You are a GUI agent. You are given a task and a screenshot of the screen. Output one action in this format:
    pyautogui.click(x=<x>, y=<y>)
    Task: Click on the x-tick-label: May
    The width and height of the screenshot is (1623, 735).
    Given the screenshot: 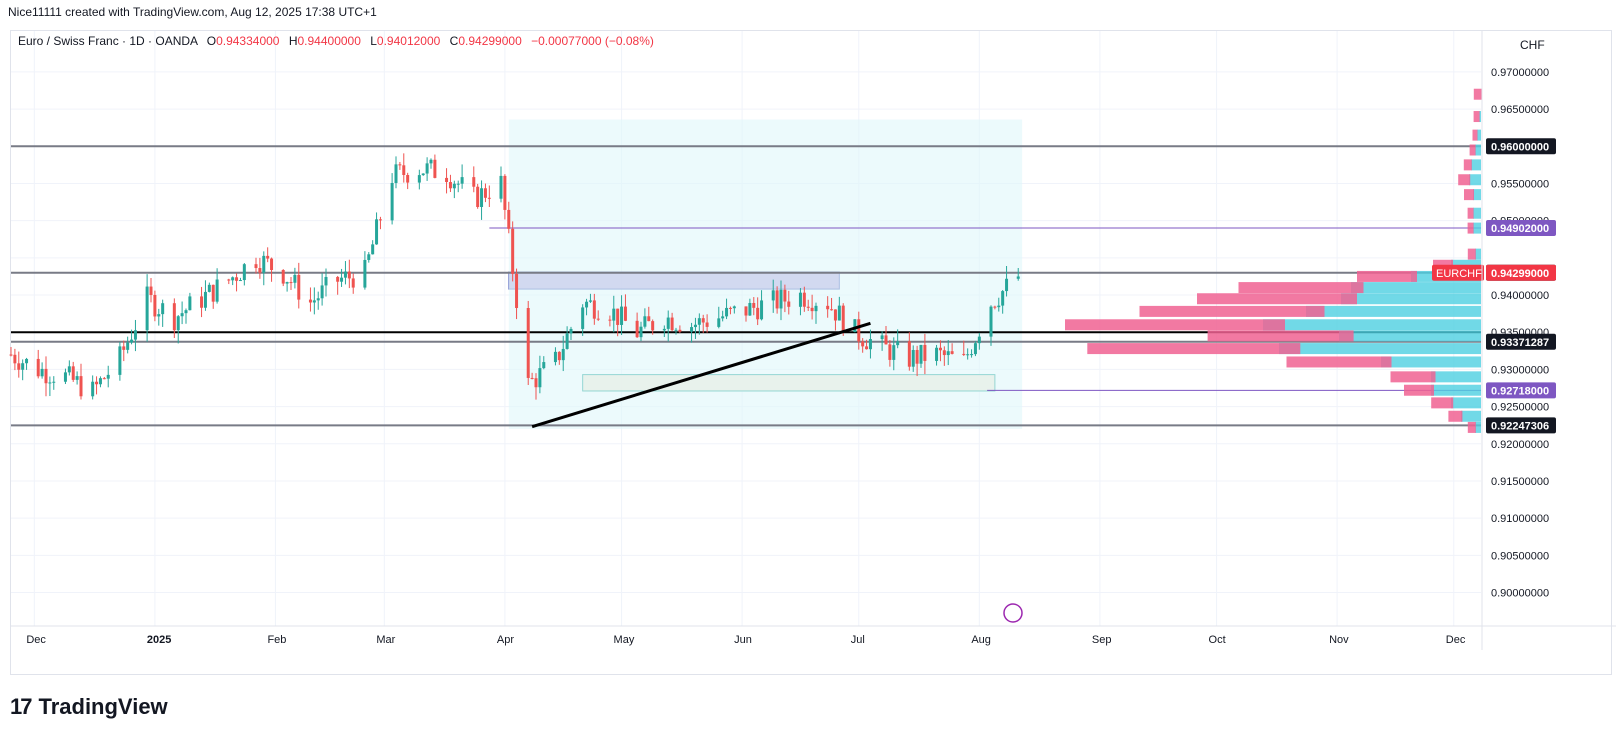 What is the action you would take?
    pyautogui.click(x=624, y=640)
    